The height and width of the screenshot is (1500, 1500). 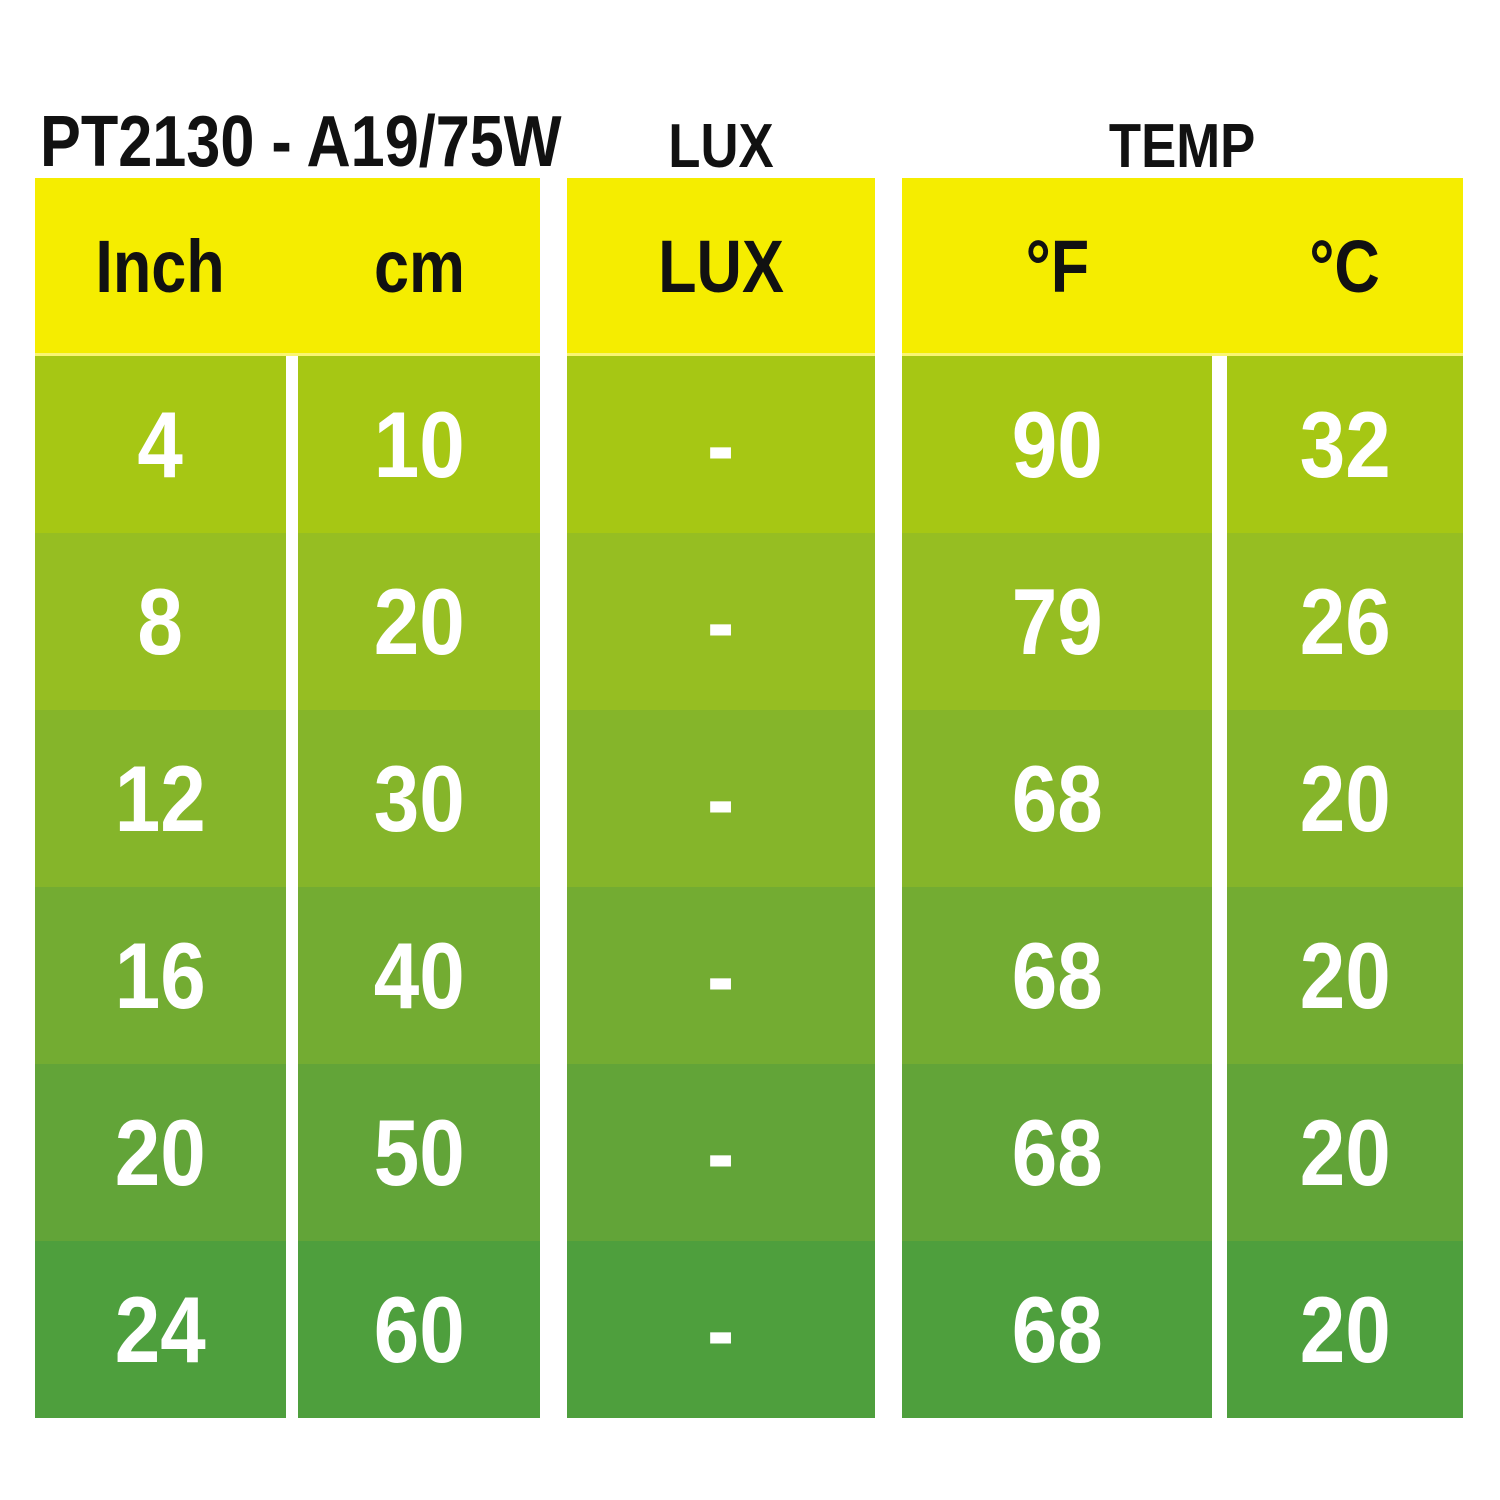 I want to click on cell-f-row5: 68, so click(x=1057, y=1152).